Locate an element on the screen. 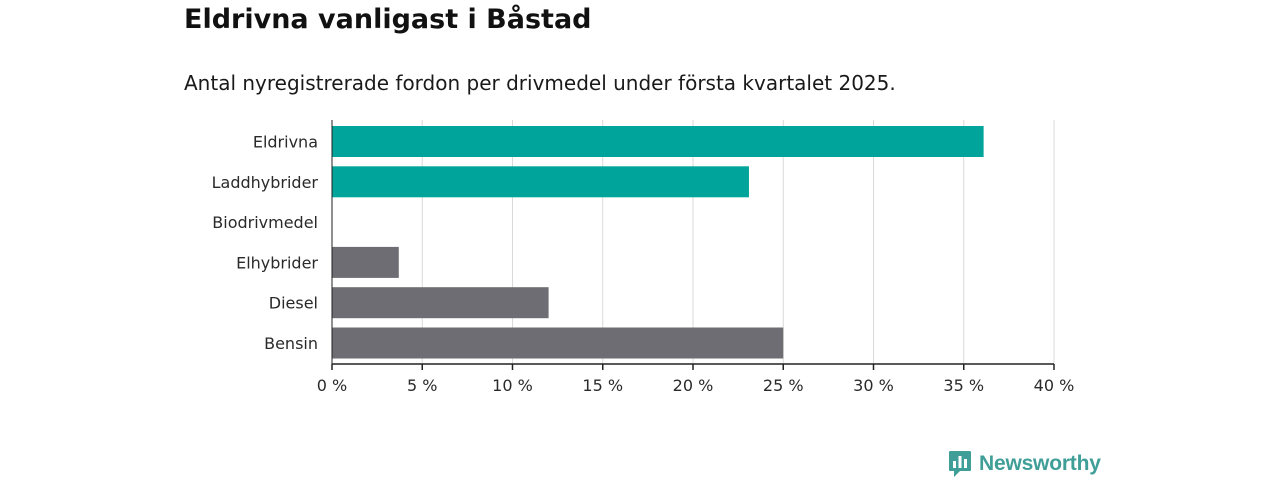 The image size is (1280, 480). x-tick-label: 20 % is located at coordinates (693, 385).